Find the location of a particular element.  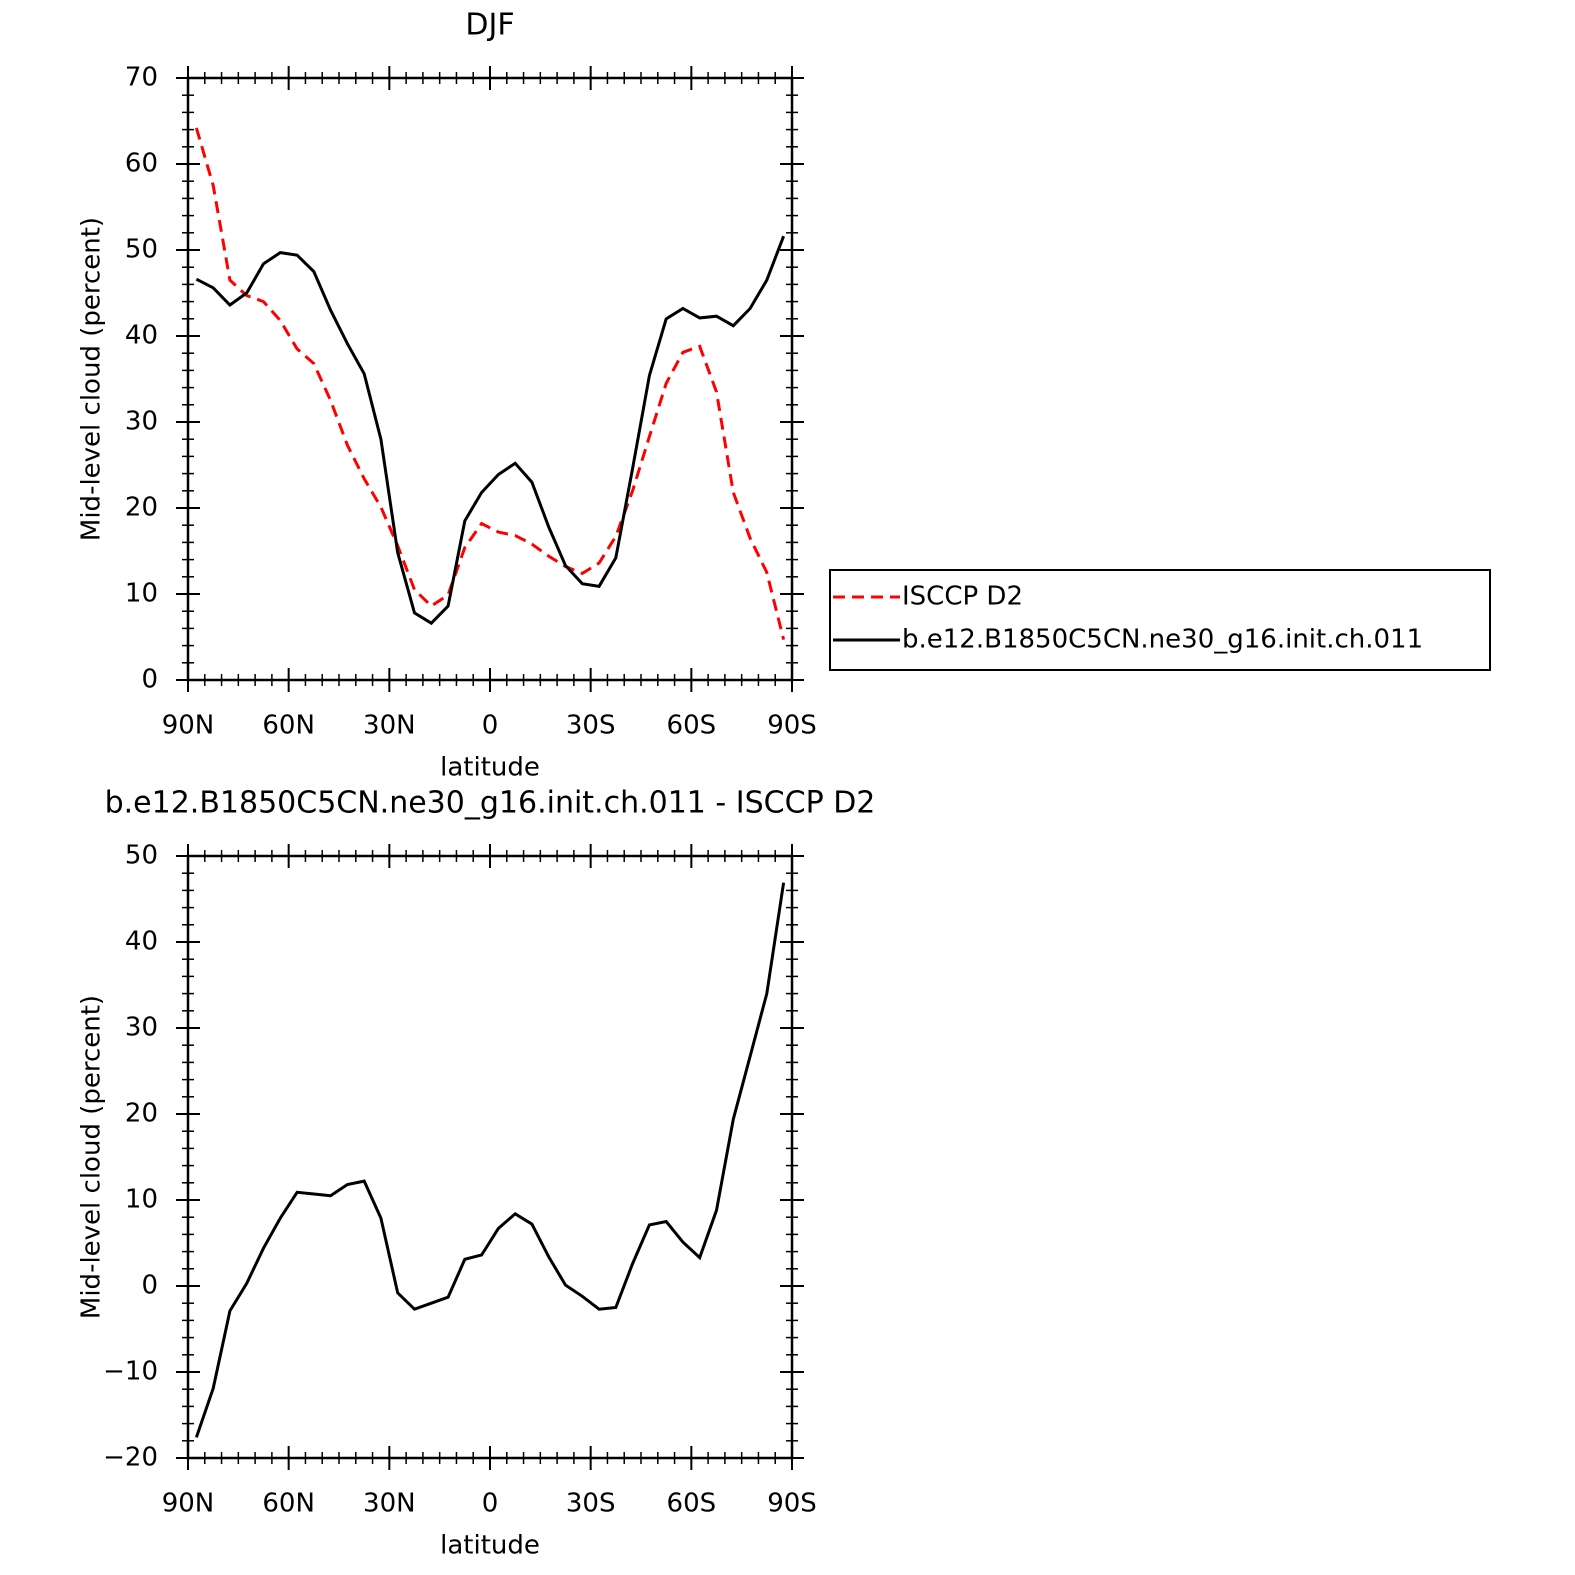

y-tick-label: −10 is located at coordinates (130, 1372).